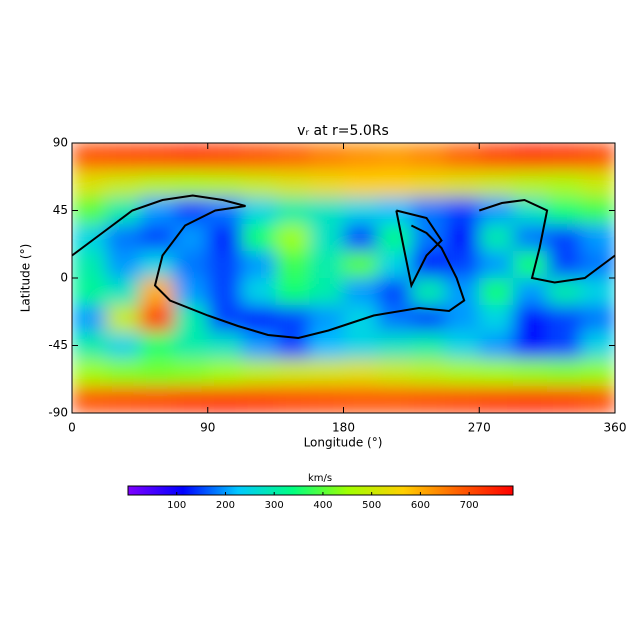 This screenshot has width=640, height=640. What do you see at coordinates (58, 413) in the screenshot?
I see `y-tick-label: -90` at bounding box center [58, 413].